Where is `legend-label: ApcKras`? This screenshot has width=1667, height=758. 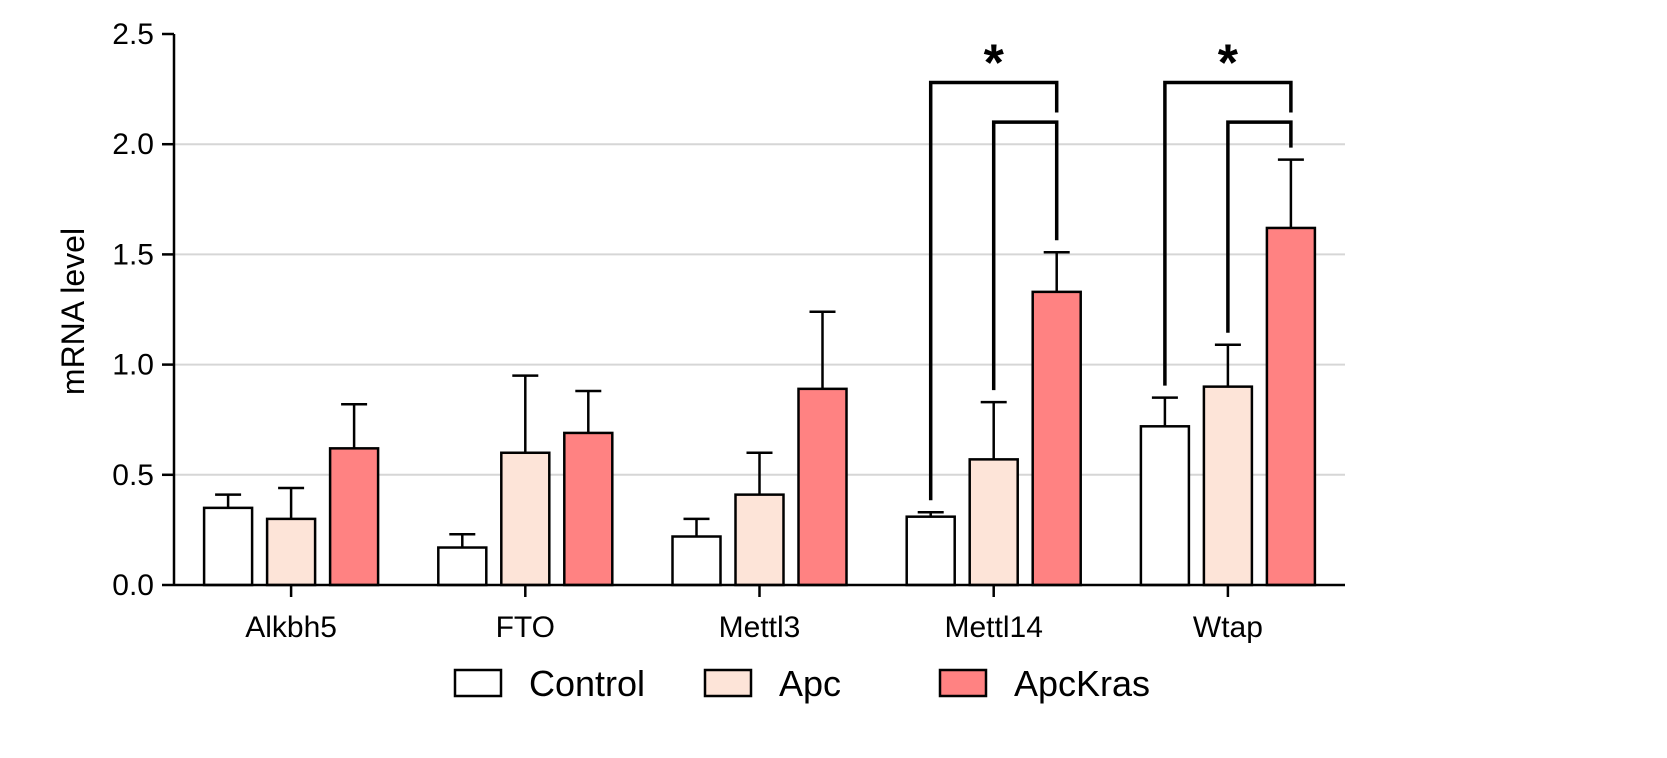
legend-label: ApcKras is located at coordinates (1082, 683).